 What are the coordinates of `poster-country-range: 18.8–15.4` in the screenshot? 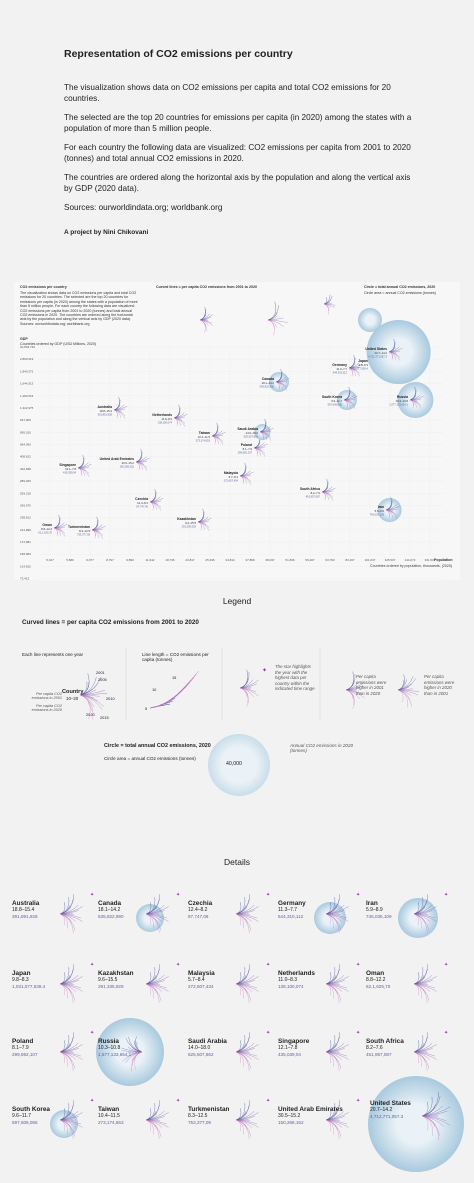 It's located at (106, 411).